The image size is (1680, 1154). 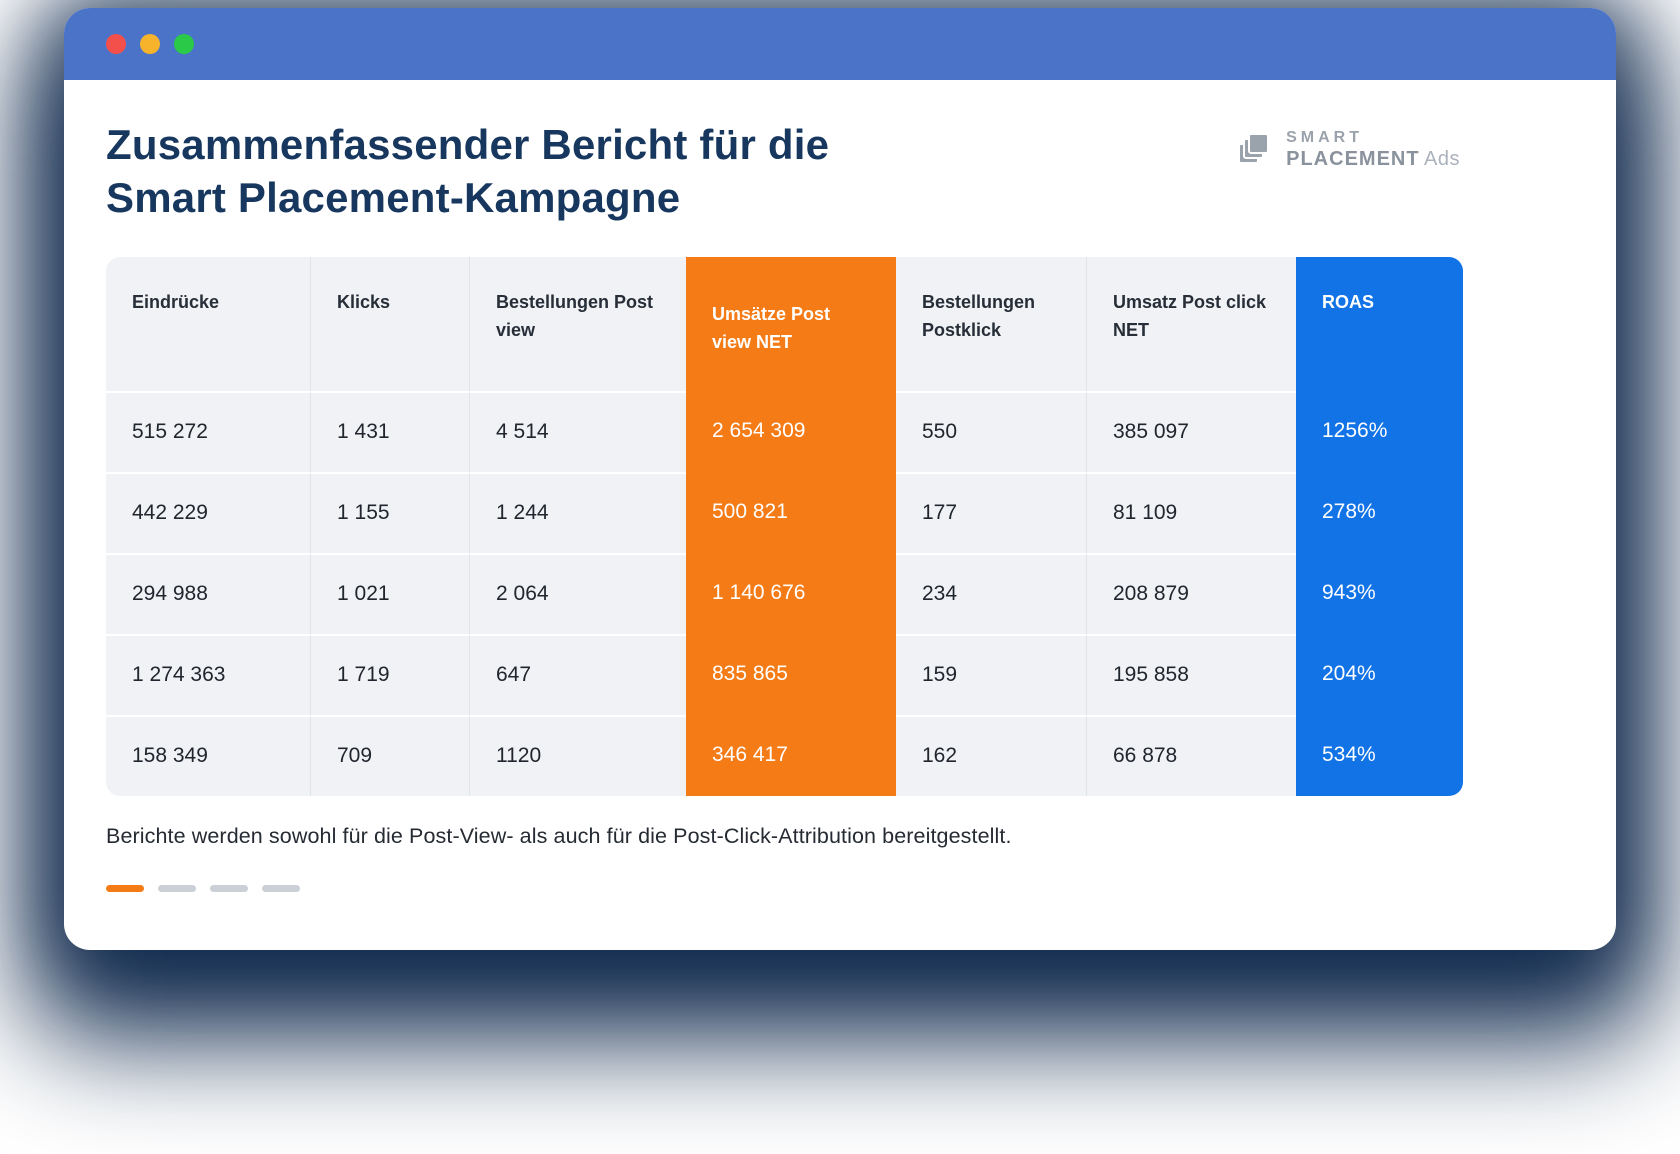 I want to click on table-cell: 159, so click(x=991, y=674).